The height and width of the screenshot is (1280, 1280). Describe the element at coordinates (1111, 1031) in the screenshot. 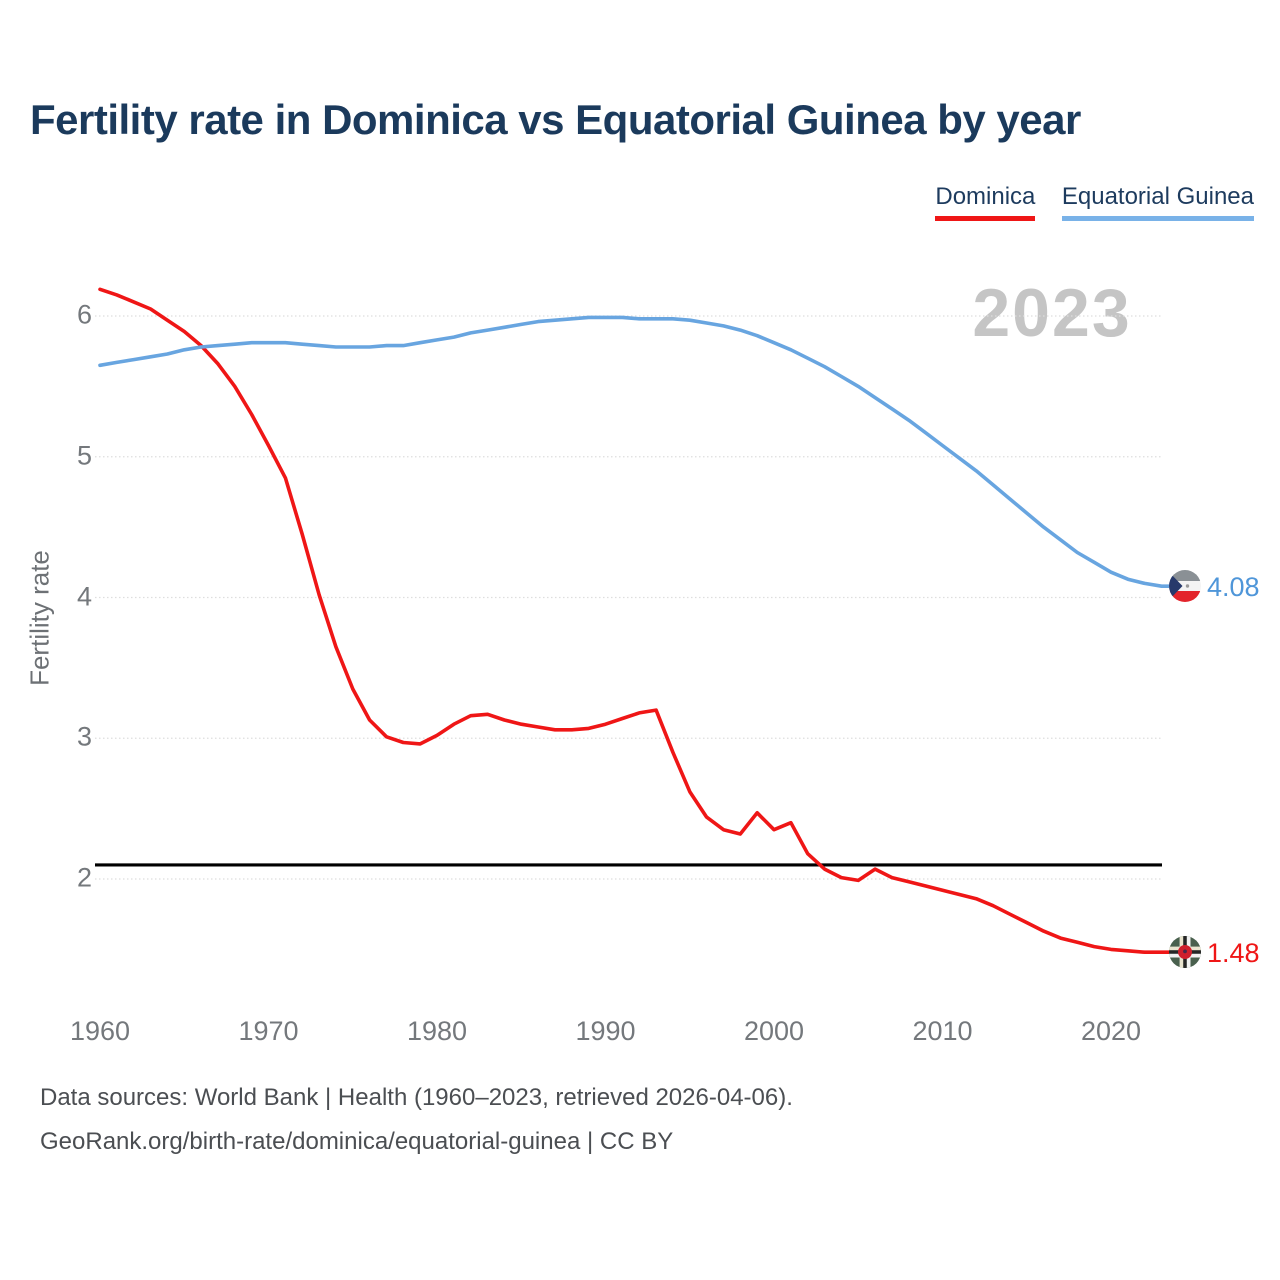

I see `x-tick-label: 2020` at that location.